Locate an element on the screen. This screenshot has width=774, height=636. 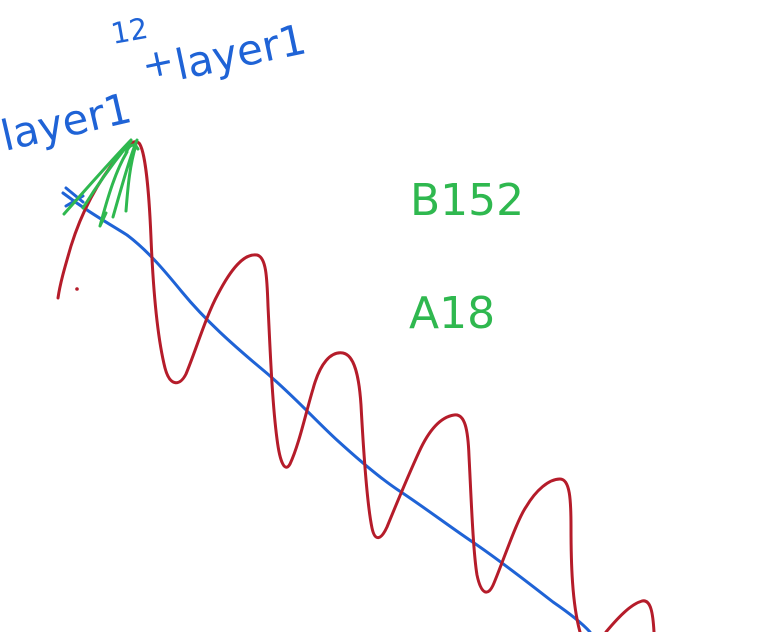
value-a-label: A18 is located at coordinates (452, 313).